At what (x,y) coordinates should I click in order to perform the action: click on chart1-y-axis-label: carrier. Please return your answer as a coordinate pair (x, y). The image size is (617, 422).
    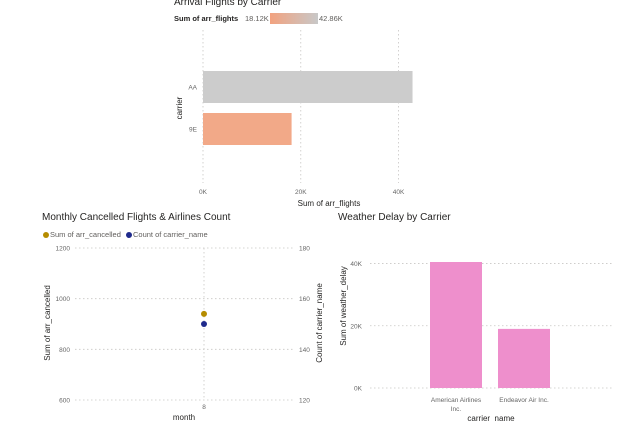
    Looking at the image, I should click on (179, 107).